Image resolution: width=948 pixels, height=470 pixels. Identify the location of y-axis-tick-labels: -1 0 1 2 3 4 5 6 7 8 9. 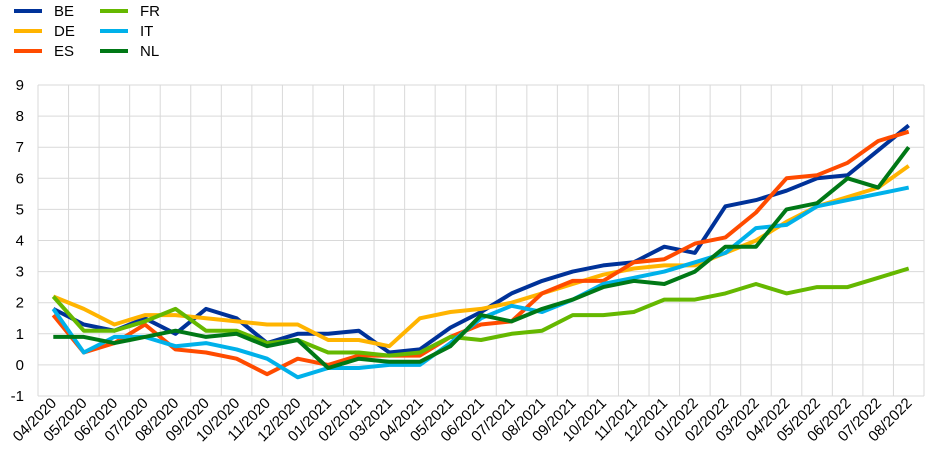
(17, 241).